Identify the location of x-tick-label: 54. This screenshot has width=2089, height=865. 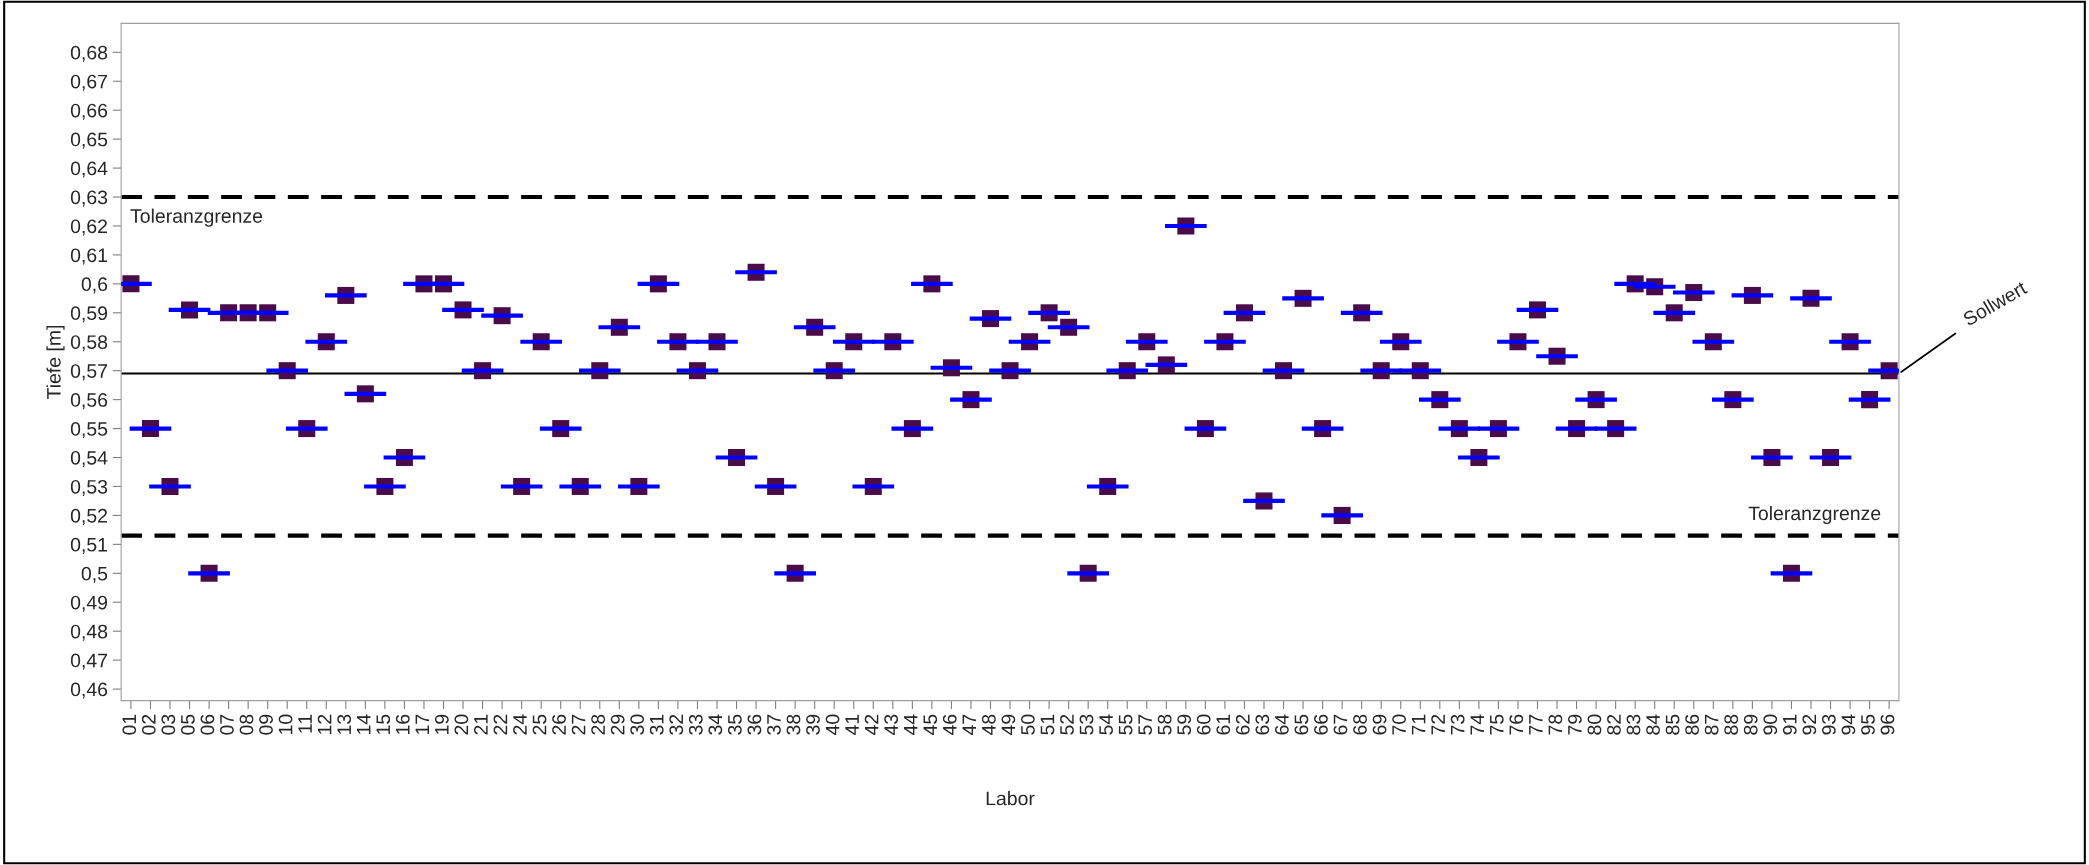
(1106, 724).